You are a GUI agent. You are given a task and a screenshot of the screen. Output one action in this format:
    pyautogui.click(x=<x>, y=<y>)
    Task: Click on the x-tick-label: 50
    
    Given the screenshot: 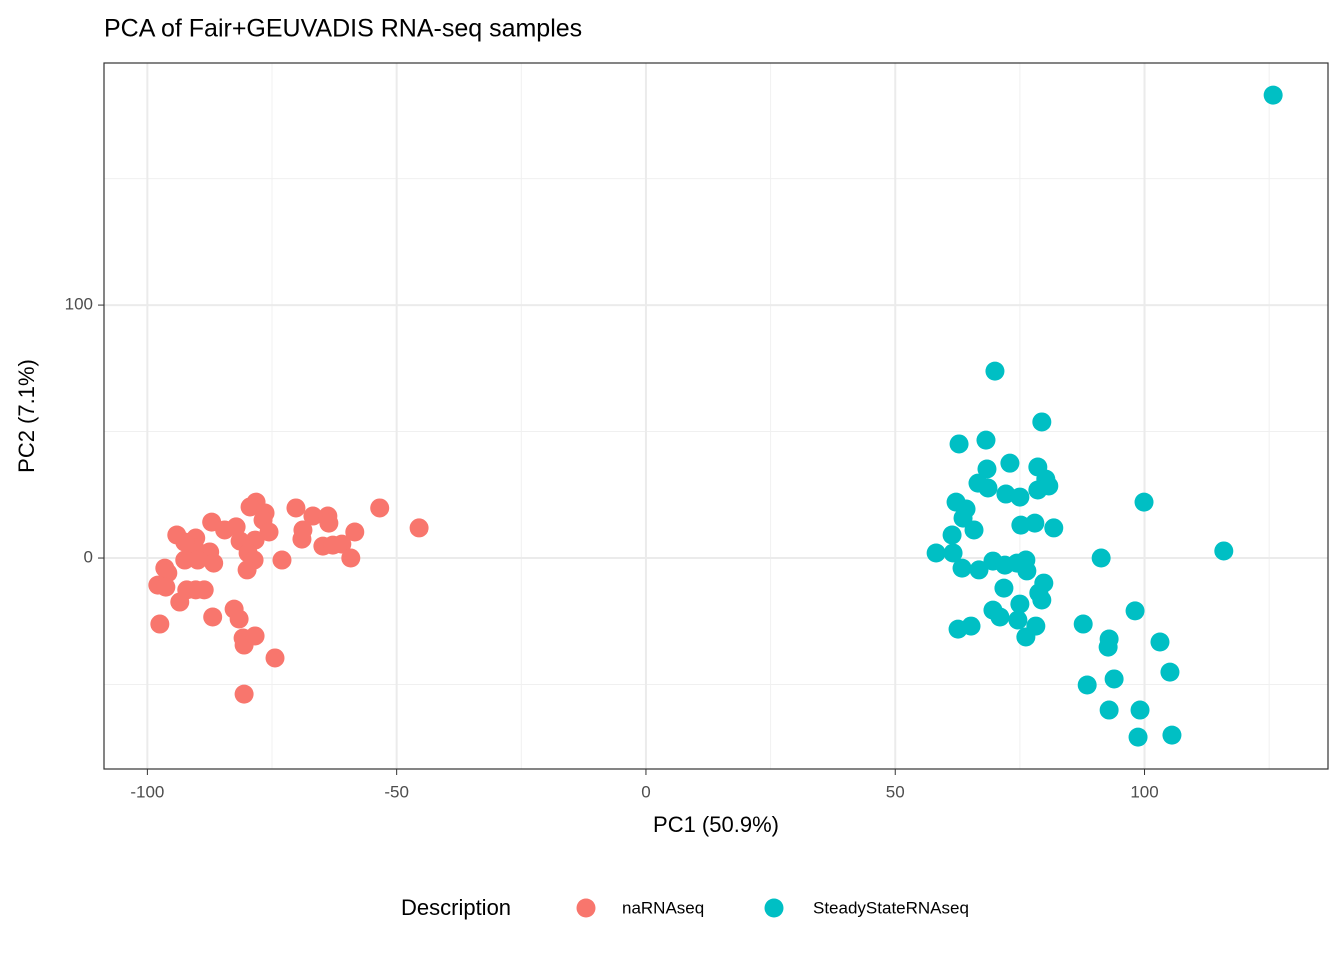 What is the action you would take?
    pyautogui.click(x=895, y=791)
    